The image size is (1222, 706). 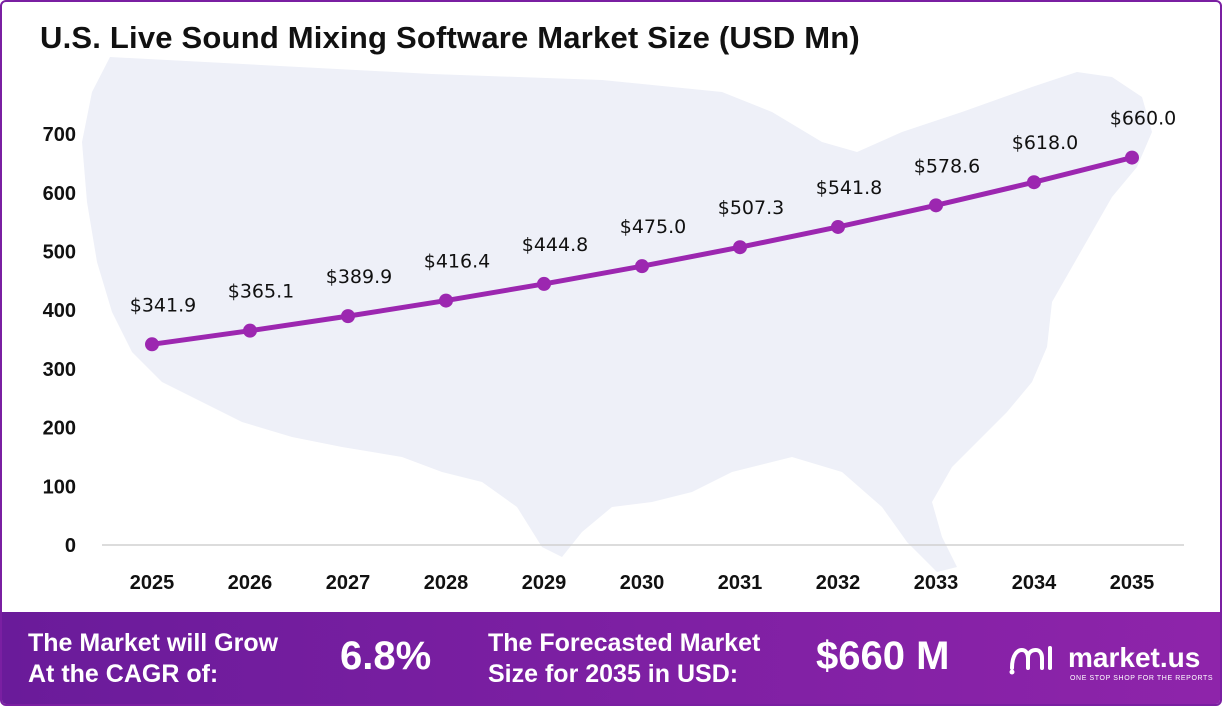 I want to click on cagr-label-line2: At the CAGR of:, so click(x=123, y=674).